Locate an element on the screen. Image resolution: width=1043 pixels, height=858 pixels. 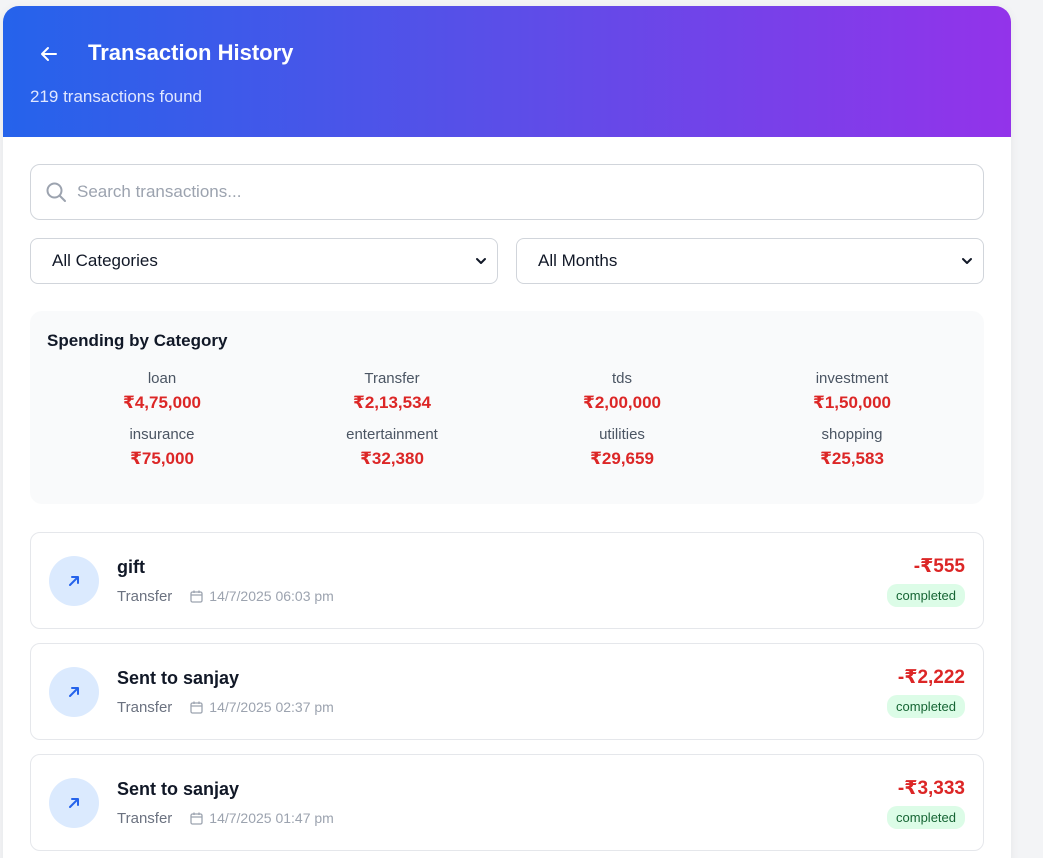
transaction-date: 14/7/2025 02:37 pm is located at coordinates (271, 707).